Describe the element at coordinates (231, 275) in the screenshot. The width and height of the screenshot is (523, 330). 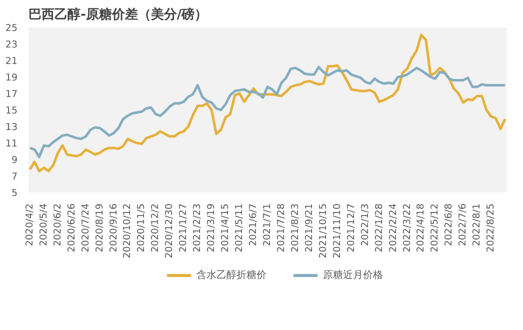
I see `legend-label: 含水乙醇折糖价` at that location.